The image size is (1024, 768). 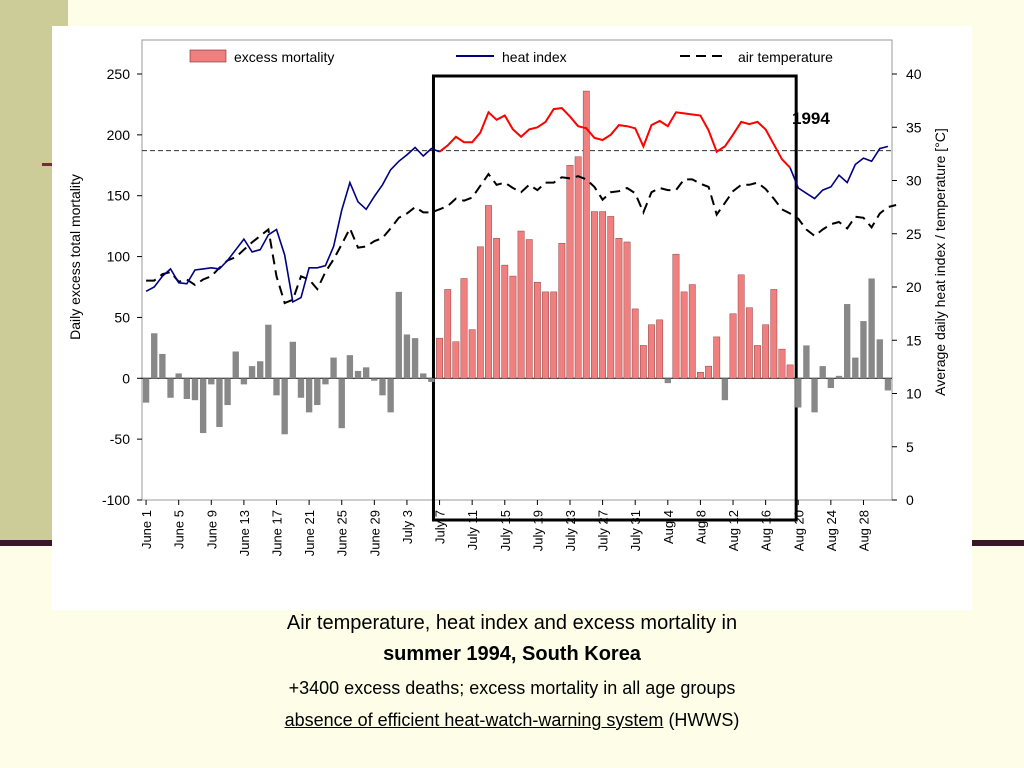 What do you see at coordinates (208, 56) in the screenshot?
I see `legend-swatch-excess-mortality` at bounding box center [208, 56].